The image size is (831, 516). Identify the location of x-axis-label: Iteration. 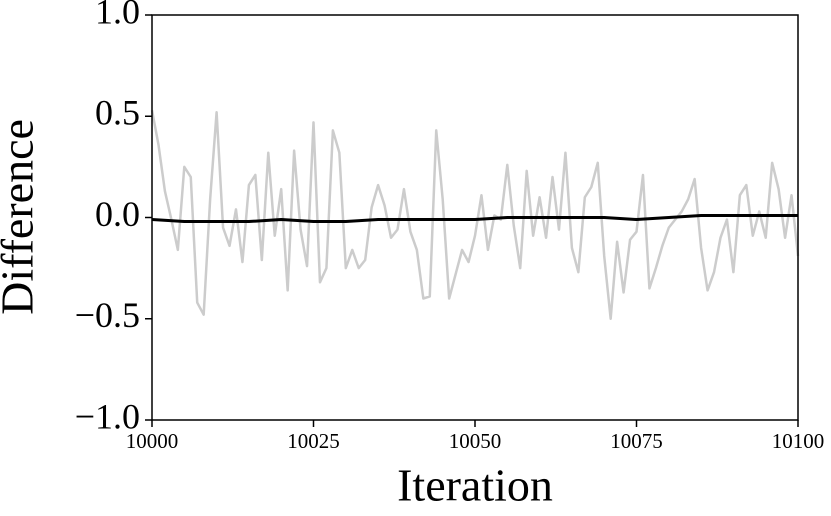
(475, 485).